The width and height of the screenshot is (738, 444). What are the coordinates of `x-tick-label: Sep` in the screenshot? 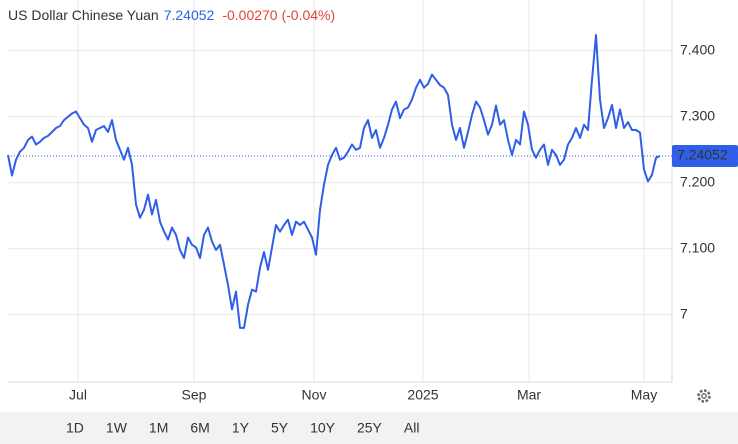 It's located at (194, 395).